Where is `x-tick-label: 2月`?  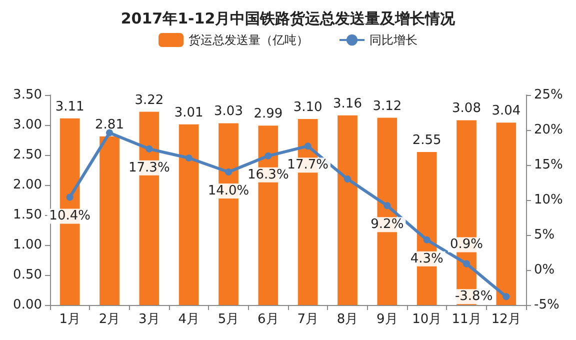 x-tick-label: 2月 is located at coordinates (109, 319).